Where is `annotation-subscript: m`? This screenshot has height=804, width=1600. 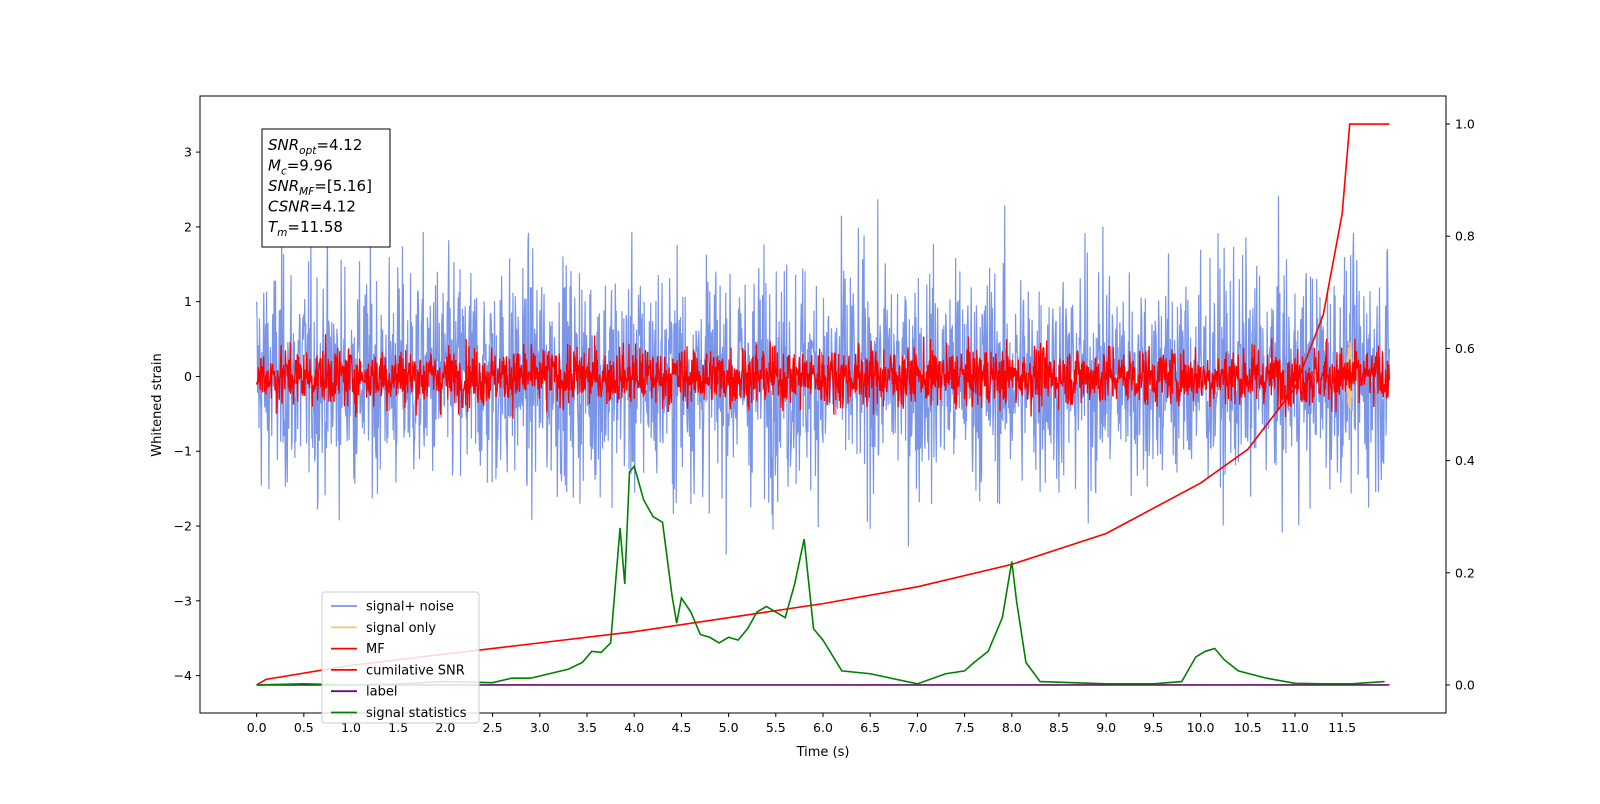 annotation-subscript: m is located at coordinates (282, 233).